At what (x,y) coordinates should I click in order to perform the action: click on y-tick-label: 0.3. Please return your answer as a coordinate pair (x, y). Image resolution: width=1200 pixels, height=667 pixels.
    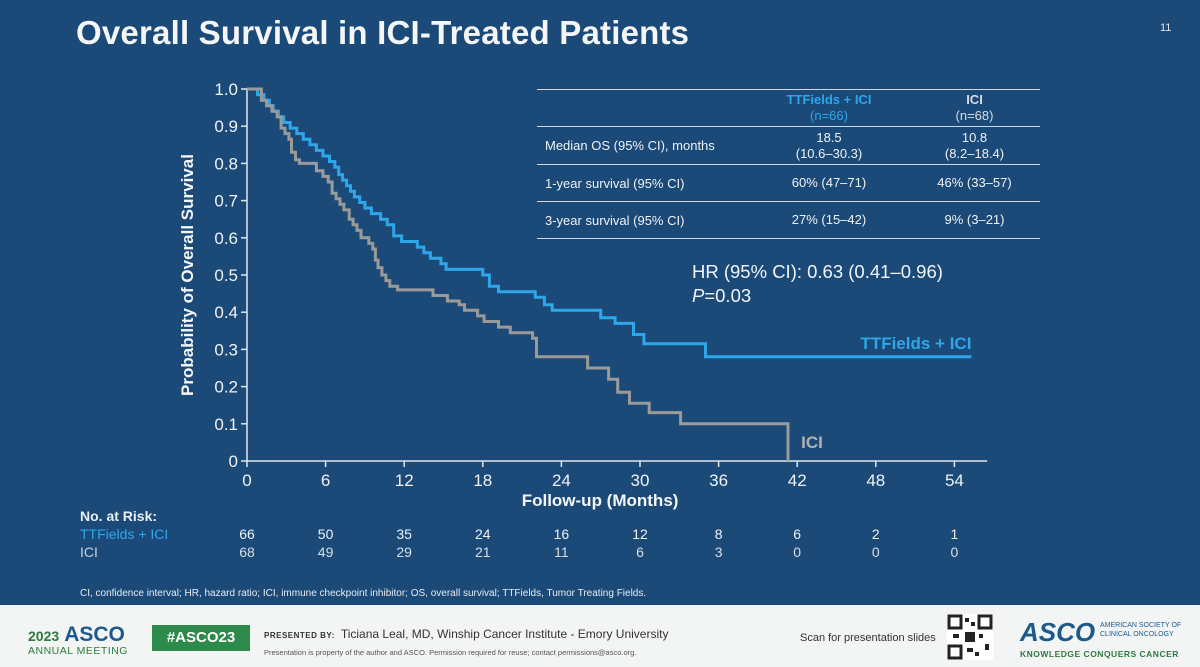
    Looking at the image, I should click on (226, 349).